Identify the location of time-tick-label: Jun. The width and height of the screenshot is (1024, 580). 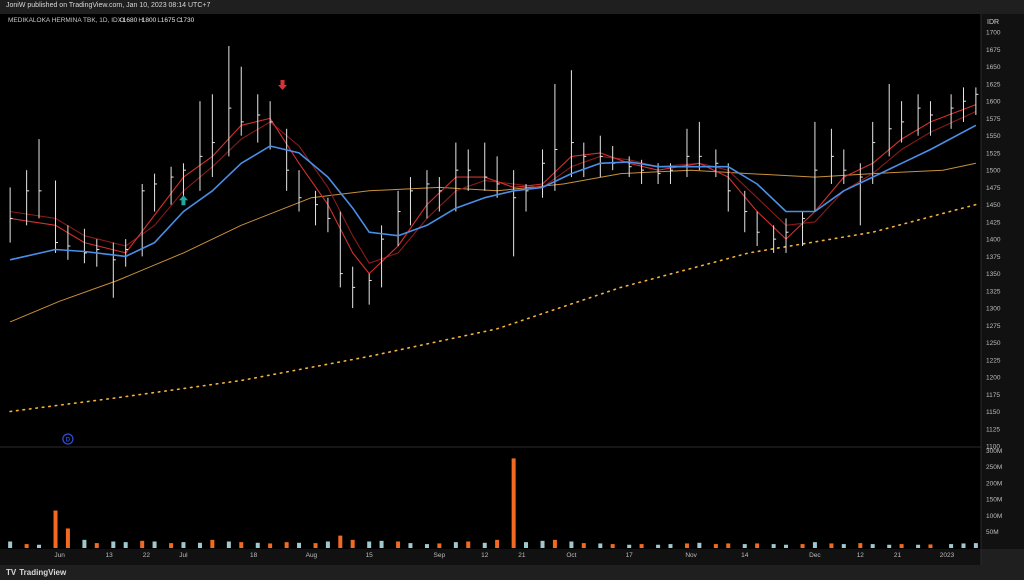
(59, 555).